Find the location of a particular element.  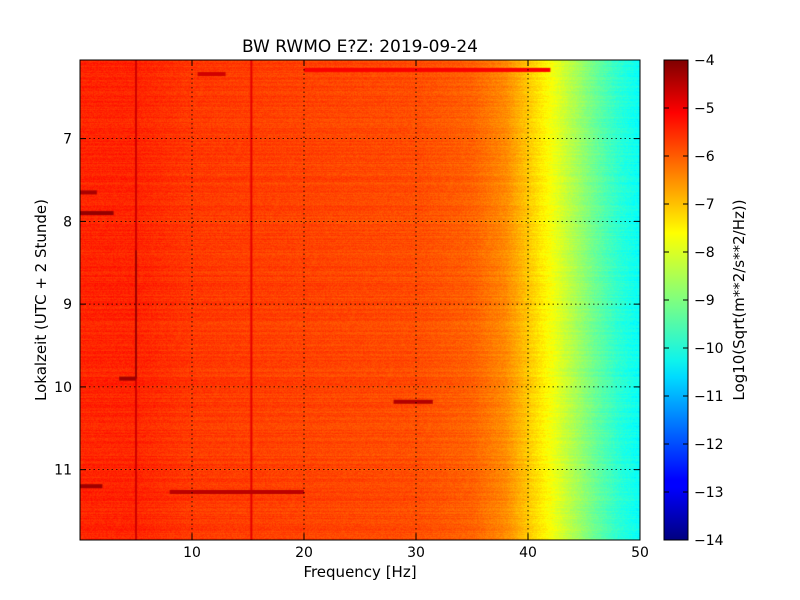

colorbar-label: Log10(Sqrt(m**2/s**2/Hz)) is located at coordinates (739, 299).